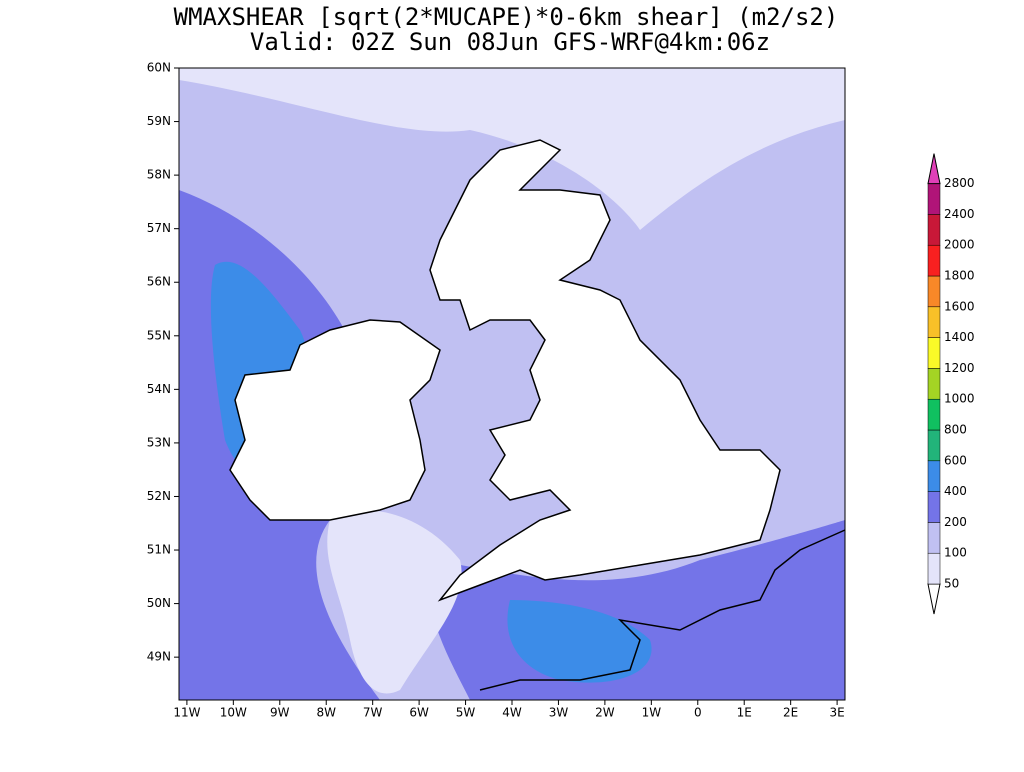 This screenshot has height=772, width=1024. I want to click on colorbar-label: 800, so click(955, 430).